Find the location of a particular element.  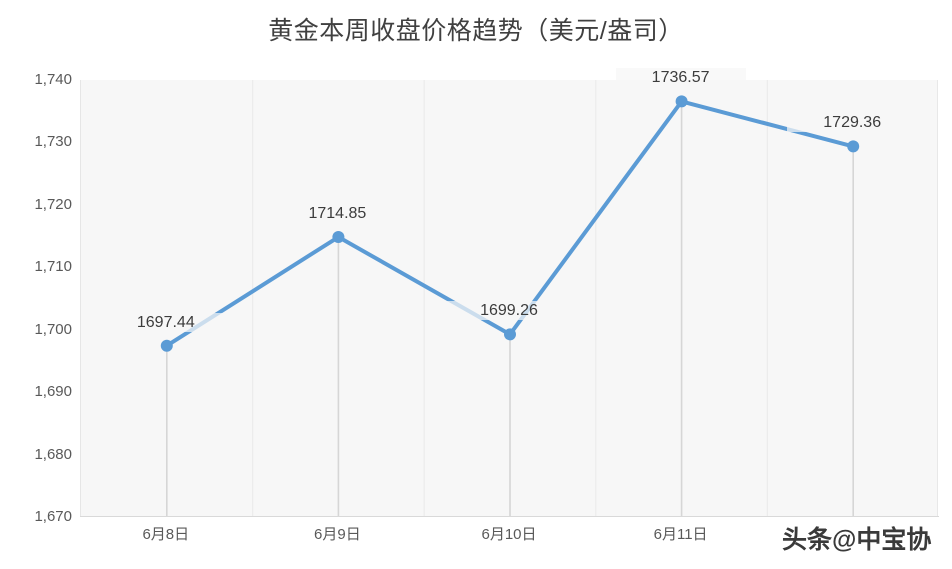

data-point-label: 1697.44 is located at coordinates (165, 322).